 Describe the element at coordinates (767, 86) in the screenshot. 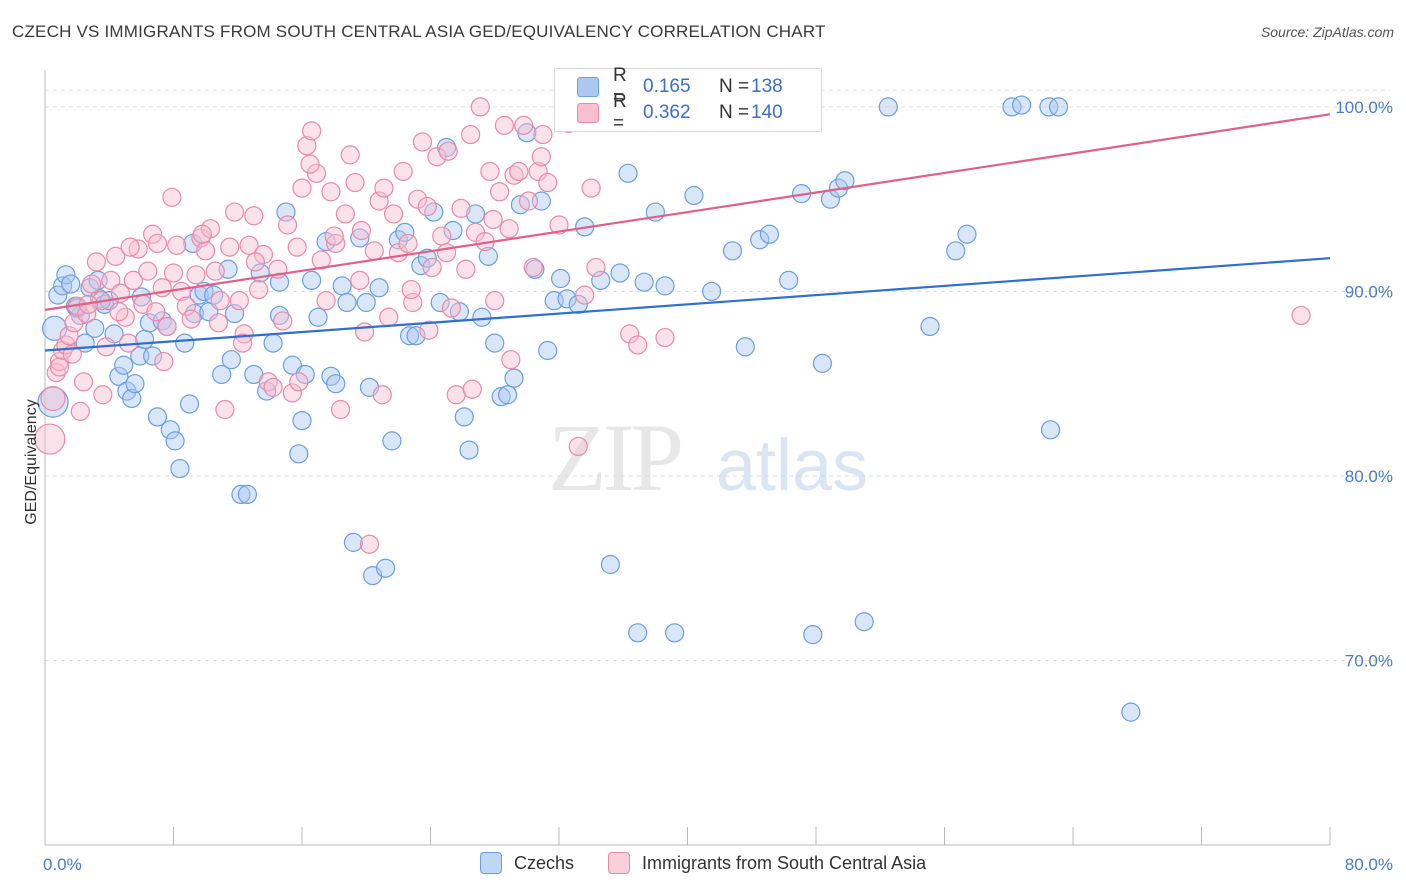

I see `legend-n-value: 138` at that location.